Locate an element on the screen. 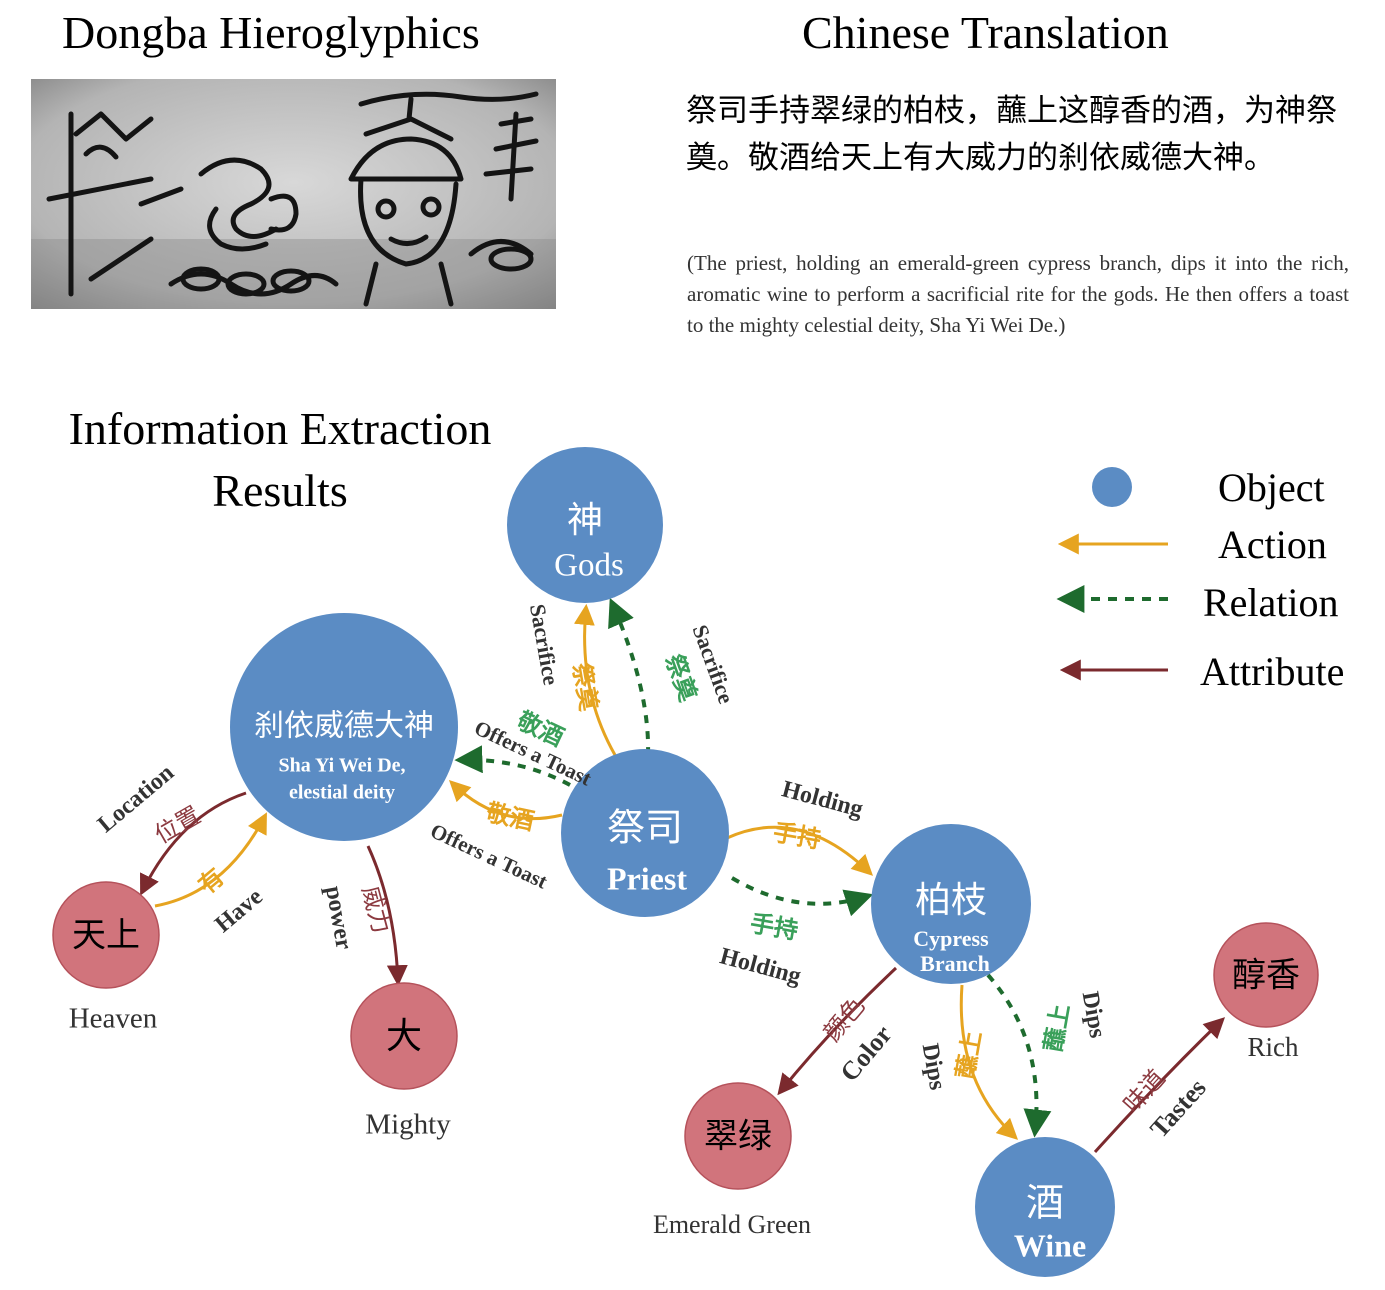  node-cypress: 柏枝 Cypress Branch is located at coordinates (951, 904).